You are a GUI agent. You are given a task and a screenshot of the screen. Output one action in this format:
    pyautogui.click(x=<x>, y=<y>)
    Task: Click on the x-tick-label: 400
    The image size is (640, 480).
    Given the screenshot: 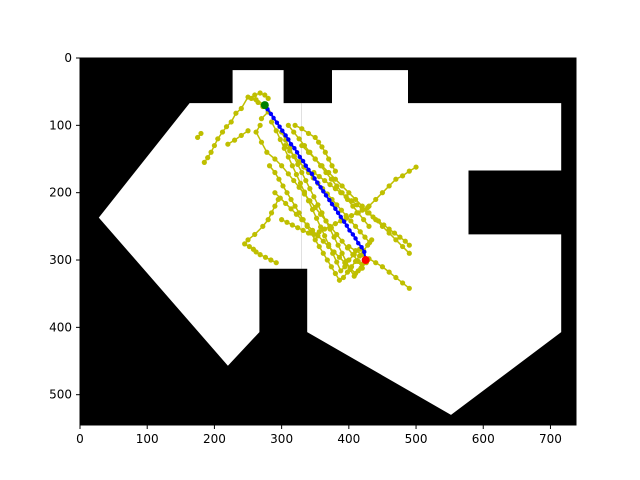 What is the action you would take?
    pyautogui.click(x=348, y=439)
    